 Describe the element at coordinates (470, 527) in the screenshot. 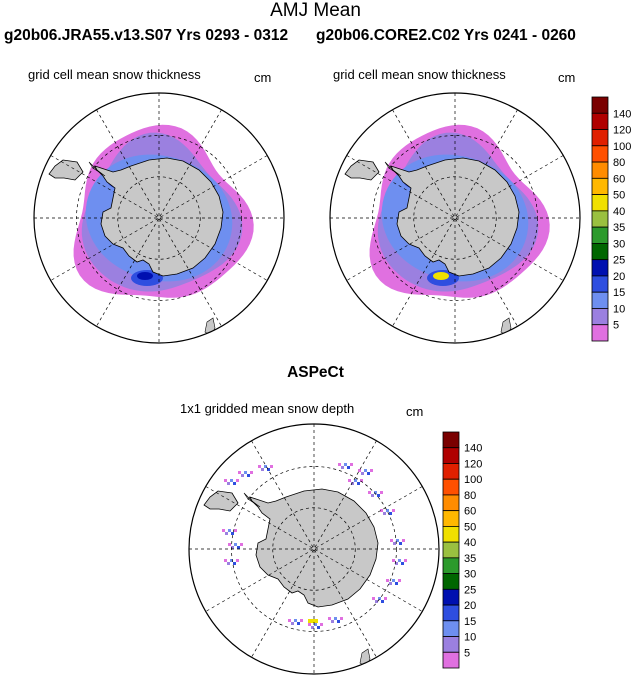

I see `colorbar-label: 50` at that location.